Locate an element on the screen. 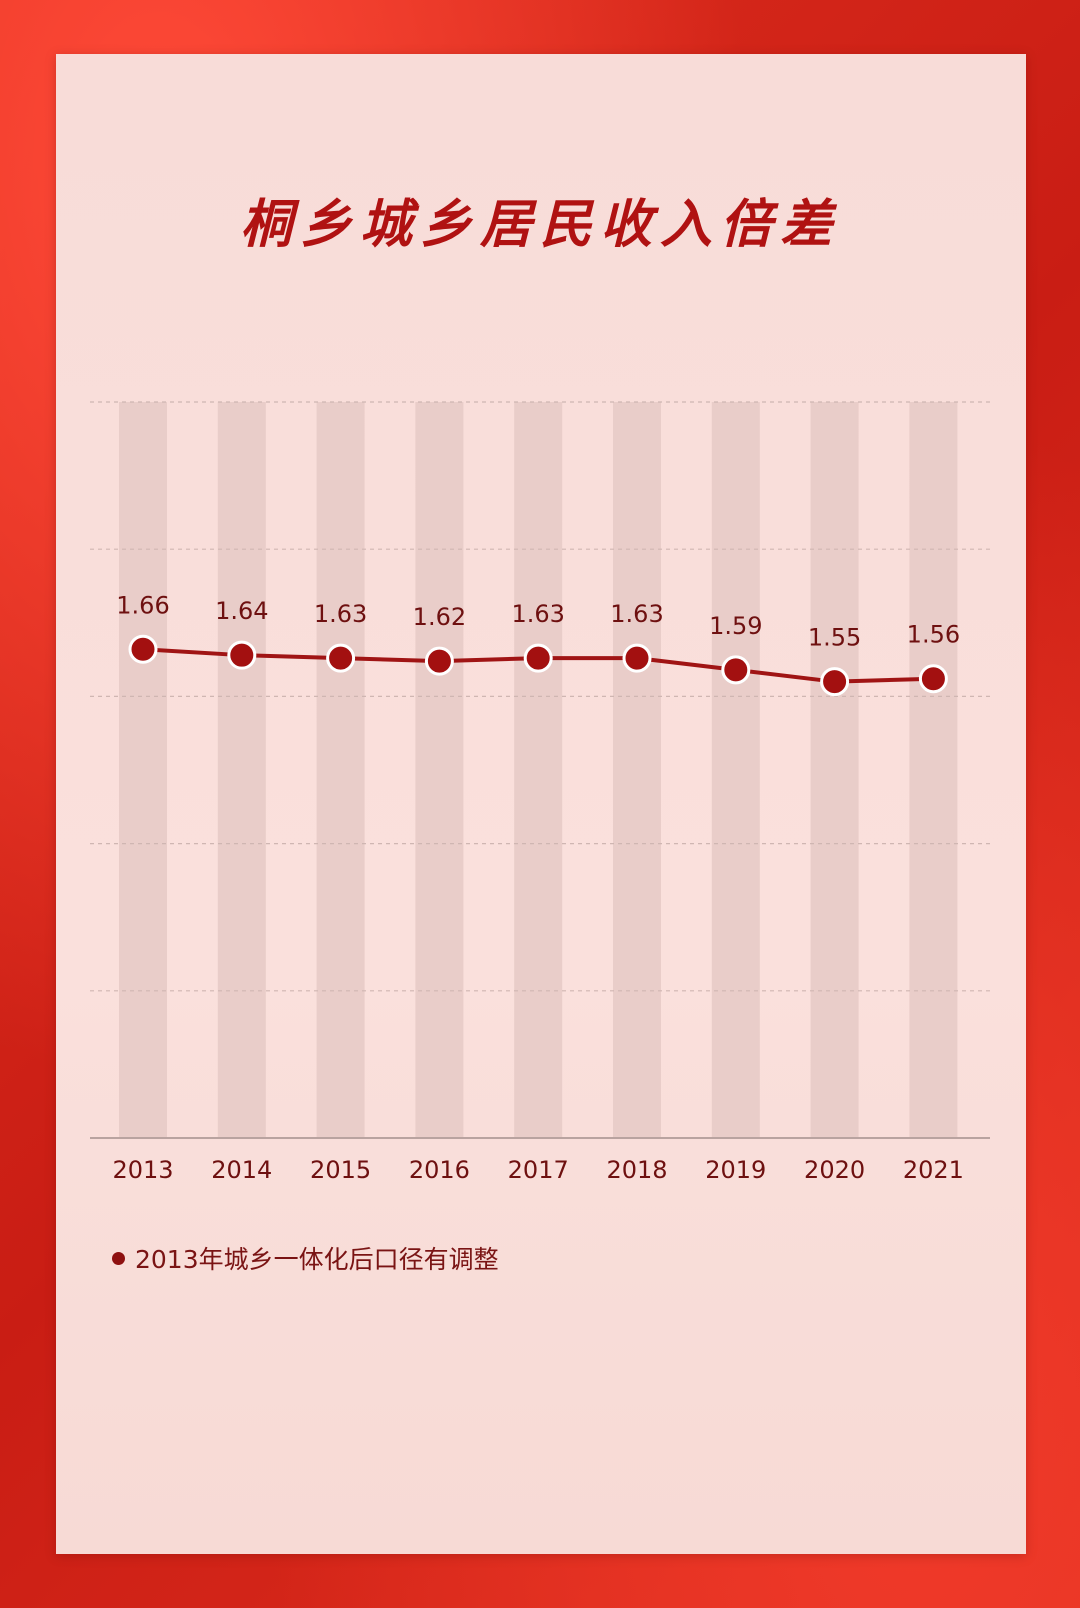 Image resolution: width=1080 pixels, height=1608 pixels. data-labels: 1.66 1.64 1.63 1.62 1.63 1.63 1.59 1.55 1.56 is located at coordinates (538, 621).